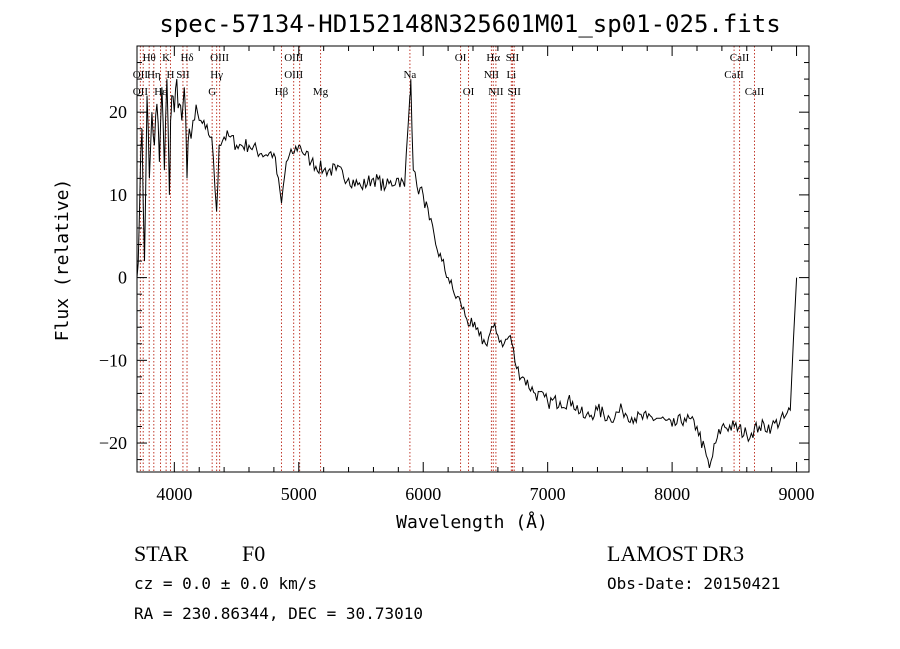 The width and height of the screenshot is (900, 649). What do you see at coordinates (472, 522) in the screenshot?
I see `x-axis-label: Wavelength (Å)` at bounding box center [472, 522].